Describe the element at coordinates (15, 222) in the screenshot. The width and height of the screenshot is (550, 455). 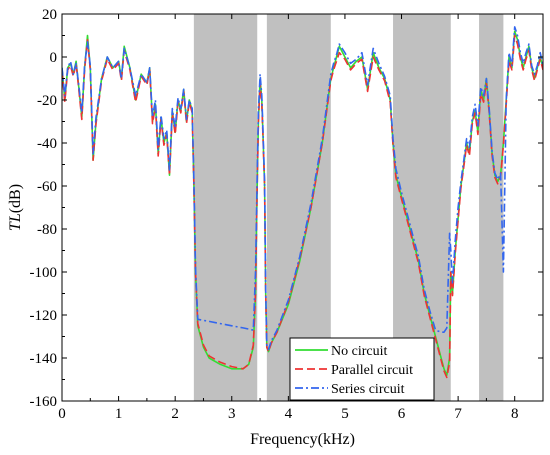
I see `y-axis-label-symbol: TL` at that location.